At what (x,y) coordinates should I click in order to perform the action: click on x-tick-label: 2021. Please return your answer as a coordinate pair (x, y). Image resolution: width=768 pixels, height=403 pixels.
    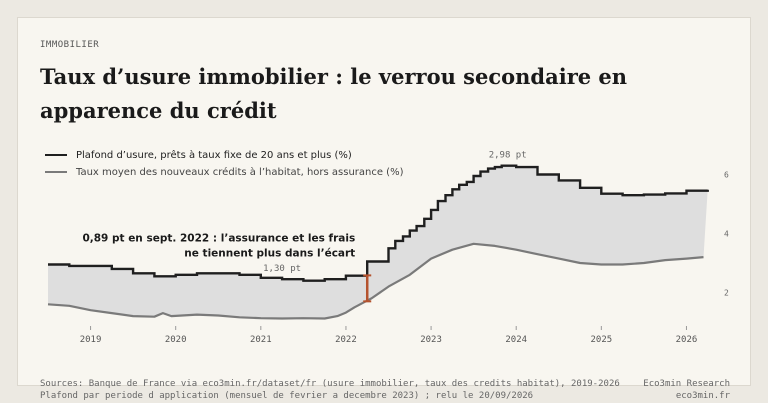
    Looking at the image, I should click on (261, 340).